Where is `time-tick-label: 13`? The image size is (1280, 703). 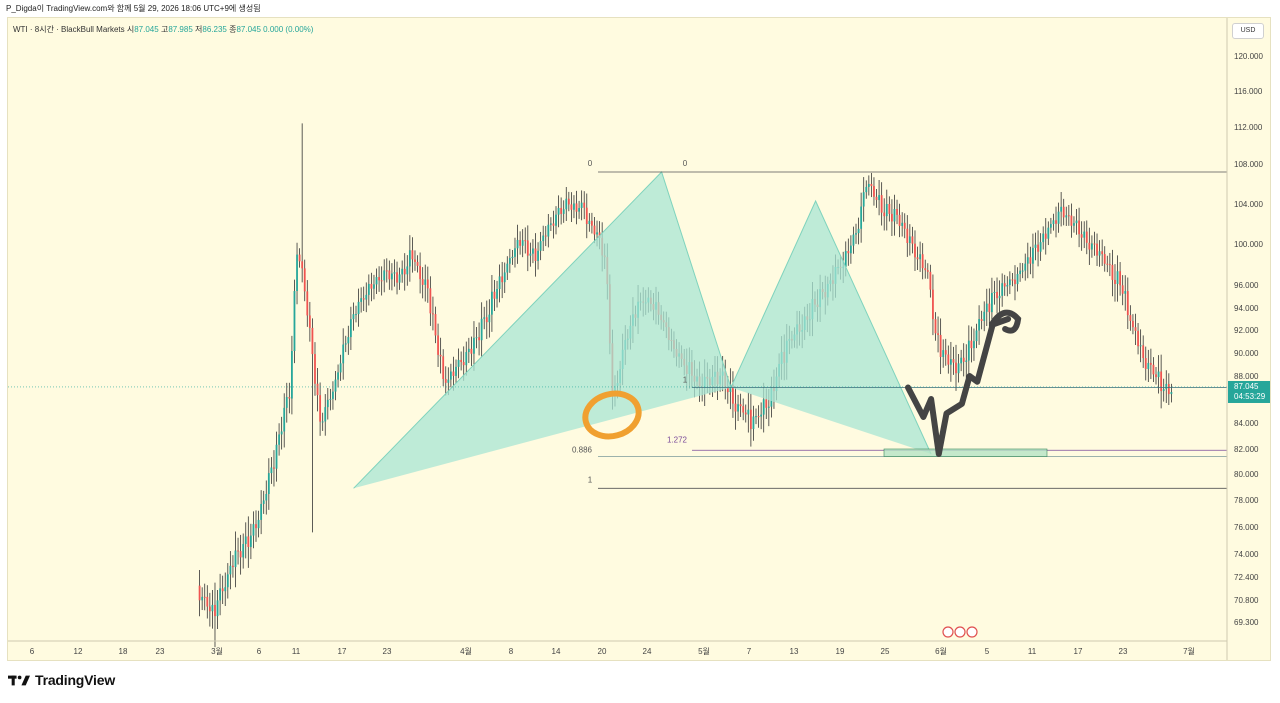 time-tick-label: 13 is located at coordinates (794, 651).